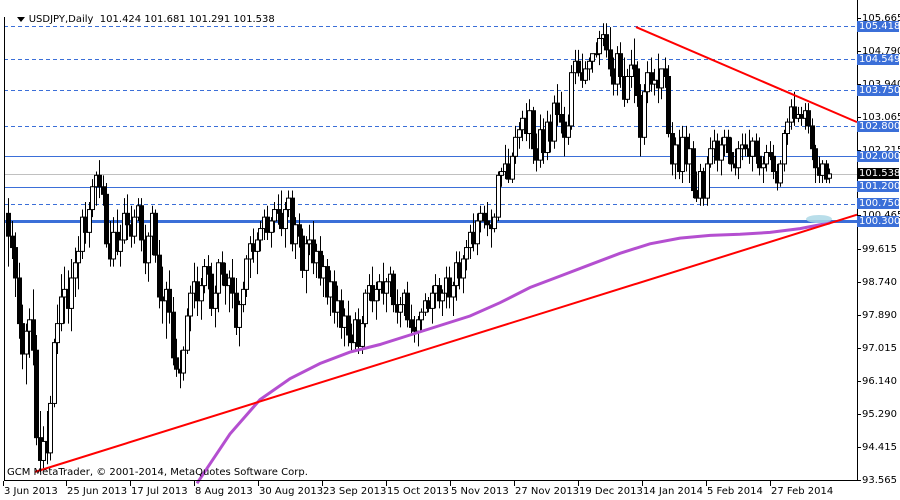 The image size is (900, 500). Describe the element at coordinates (611, 491) in the screenshot. I see `x-tick-label: 19 Dec 2013` at that location.